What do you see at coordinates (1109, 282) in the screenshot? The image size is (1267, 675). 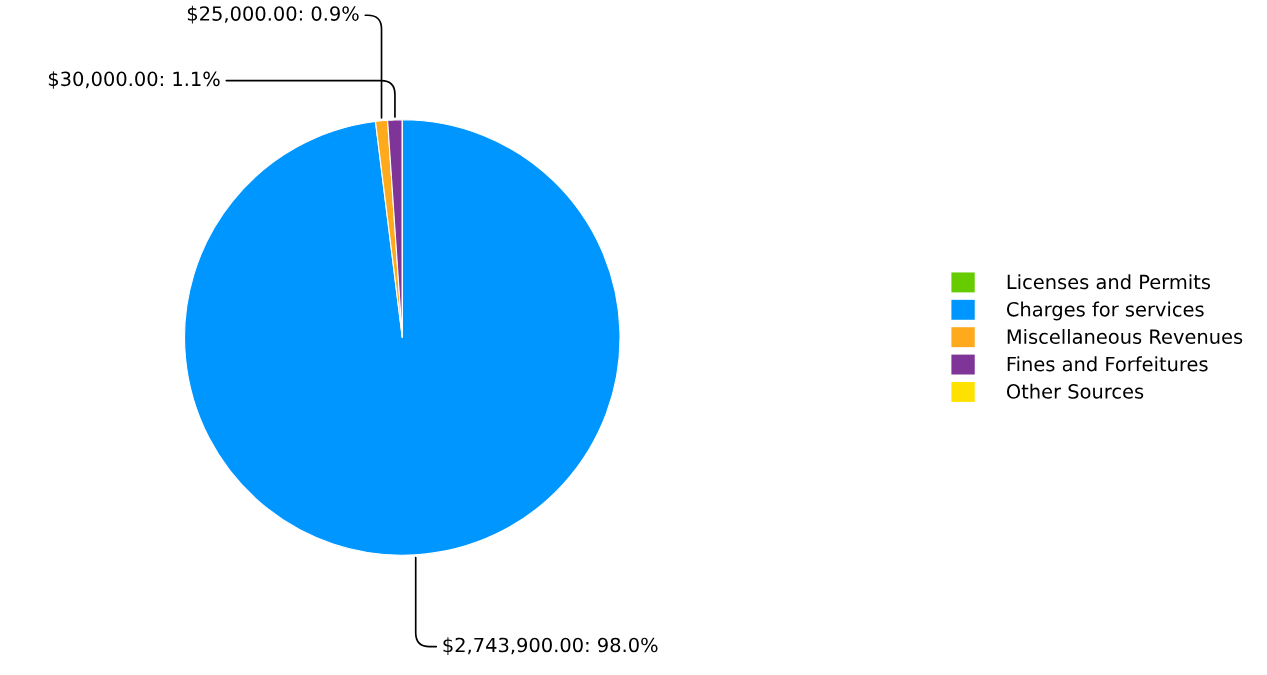 I see `legend-label: Licenses and Permits` at bounding box center [1109, 282].